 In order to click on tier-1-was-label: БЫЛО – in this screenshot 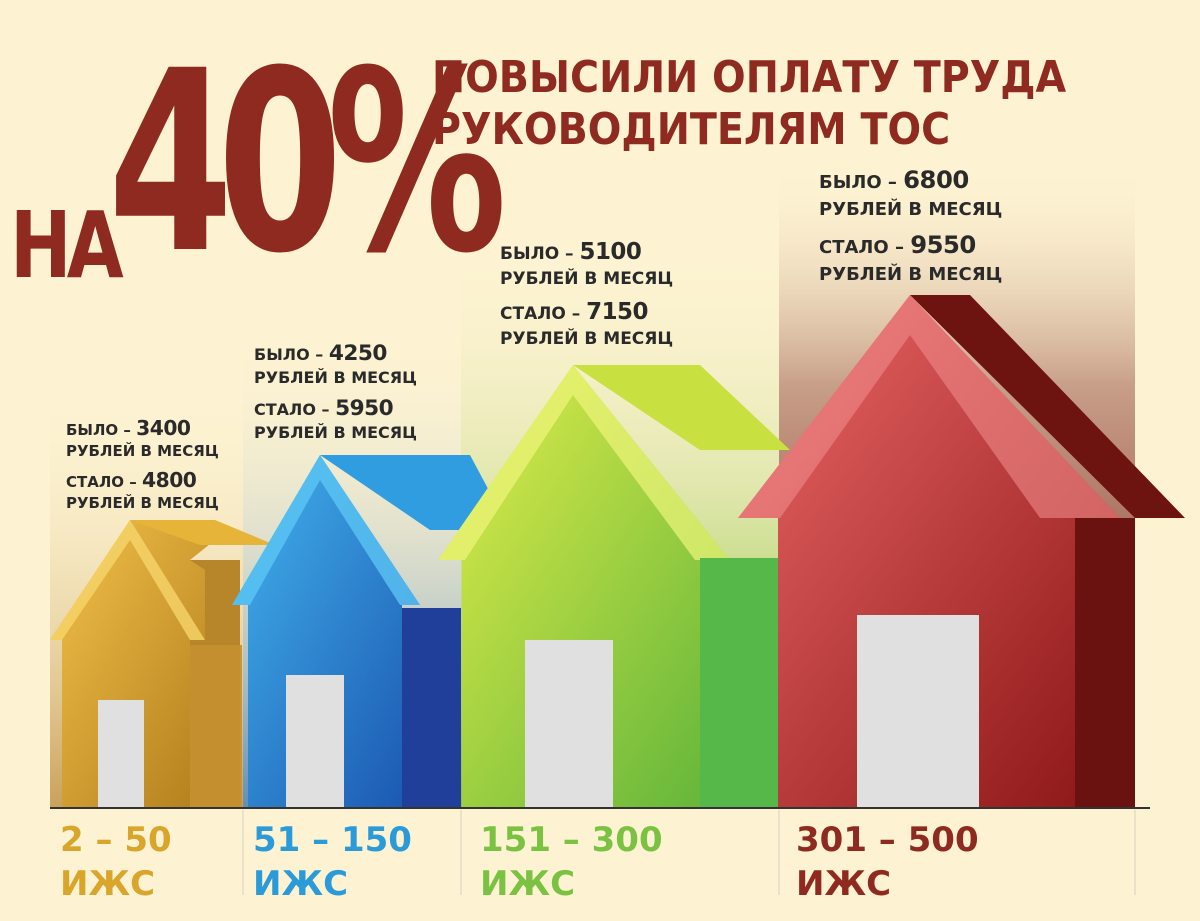, I will do `click(101, 430)`.